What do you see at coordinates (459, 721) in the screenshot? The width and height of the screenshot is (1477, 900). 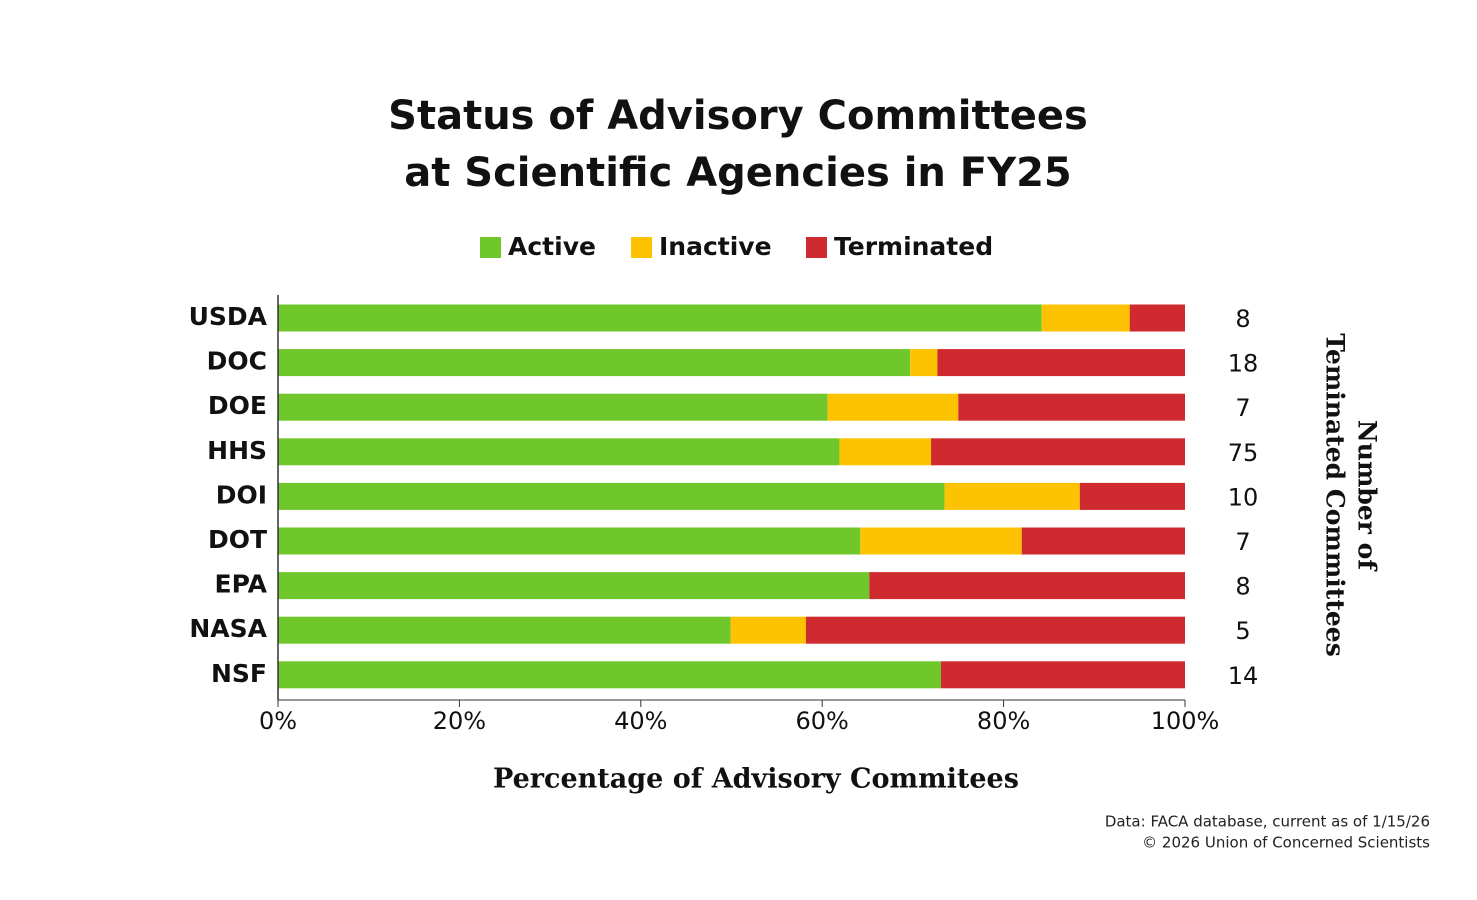 I see `x-tick-label: 20%` at bounding box center [459, 721].